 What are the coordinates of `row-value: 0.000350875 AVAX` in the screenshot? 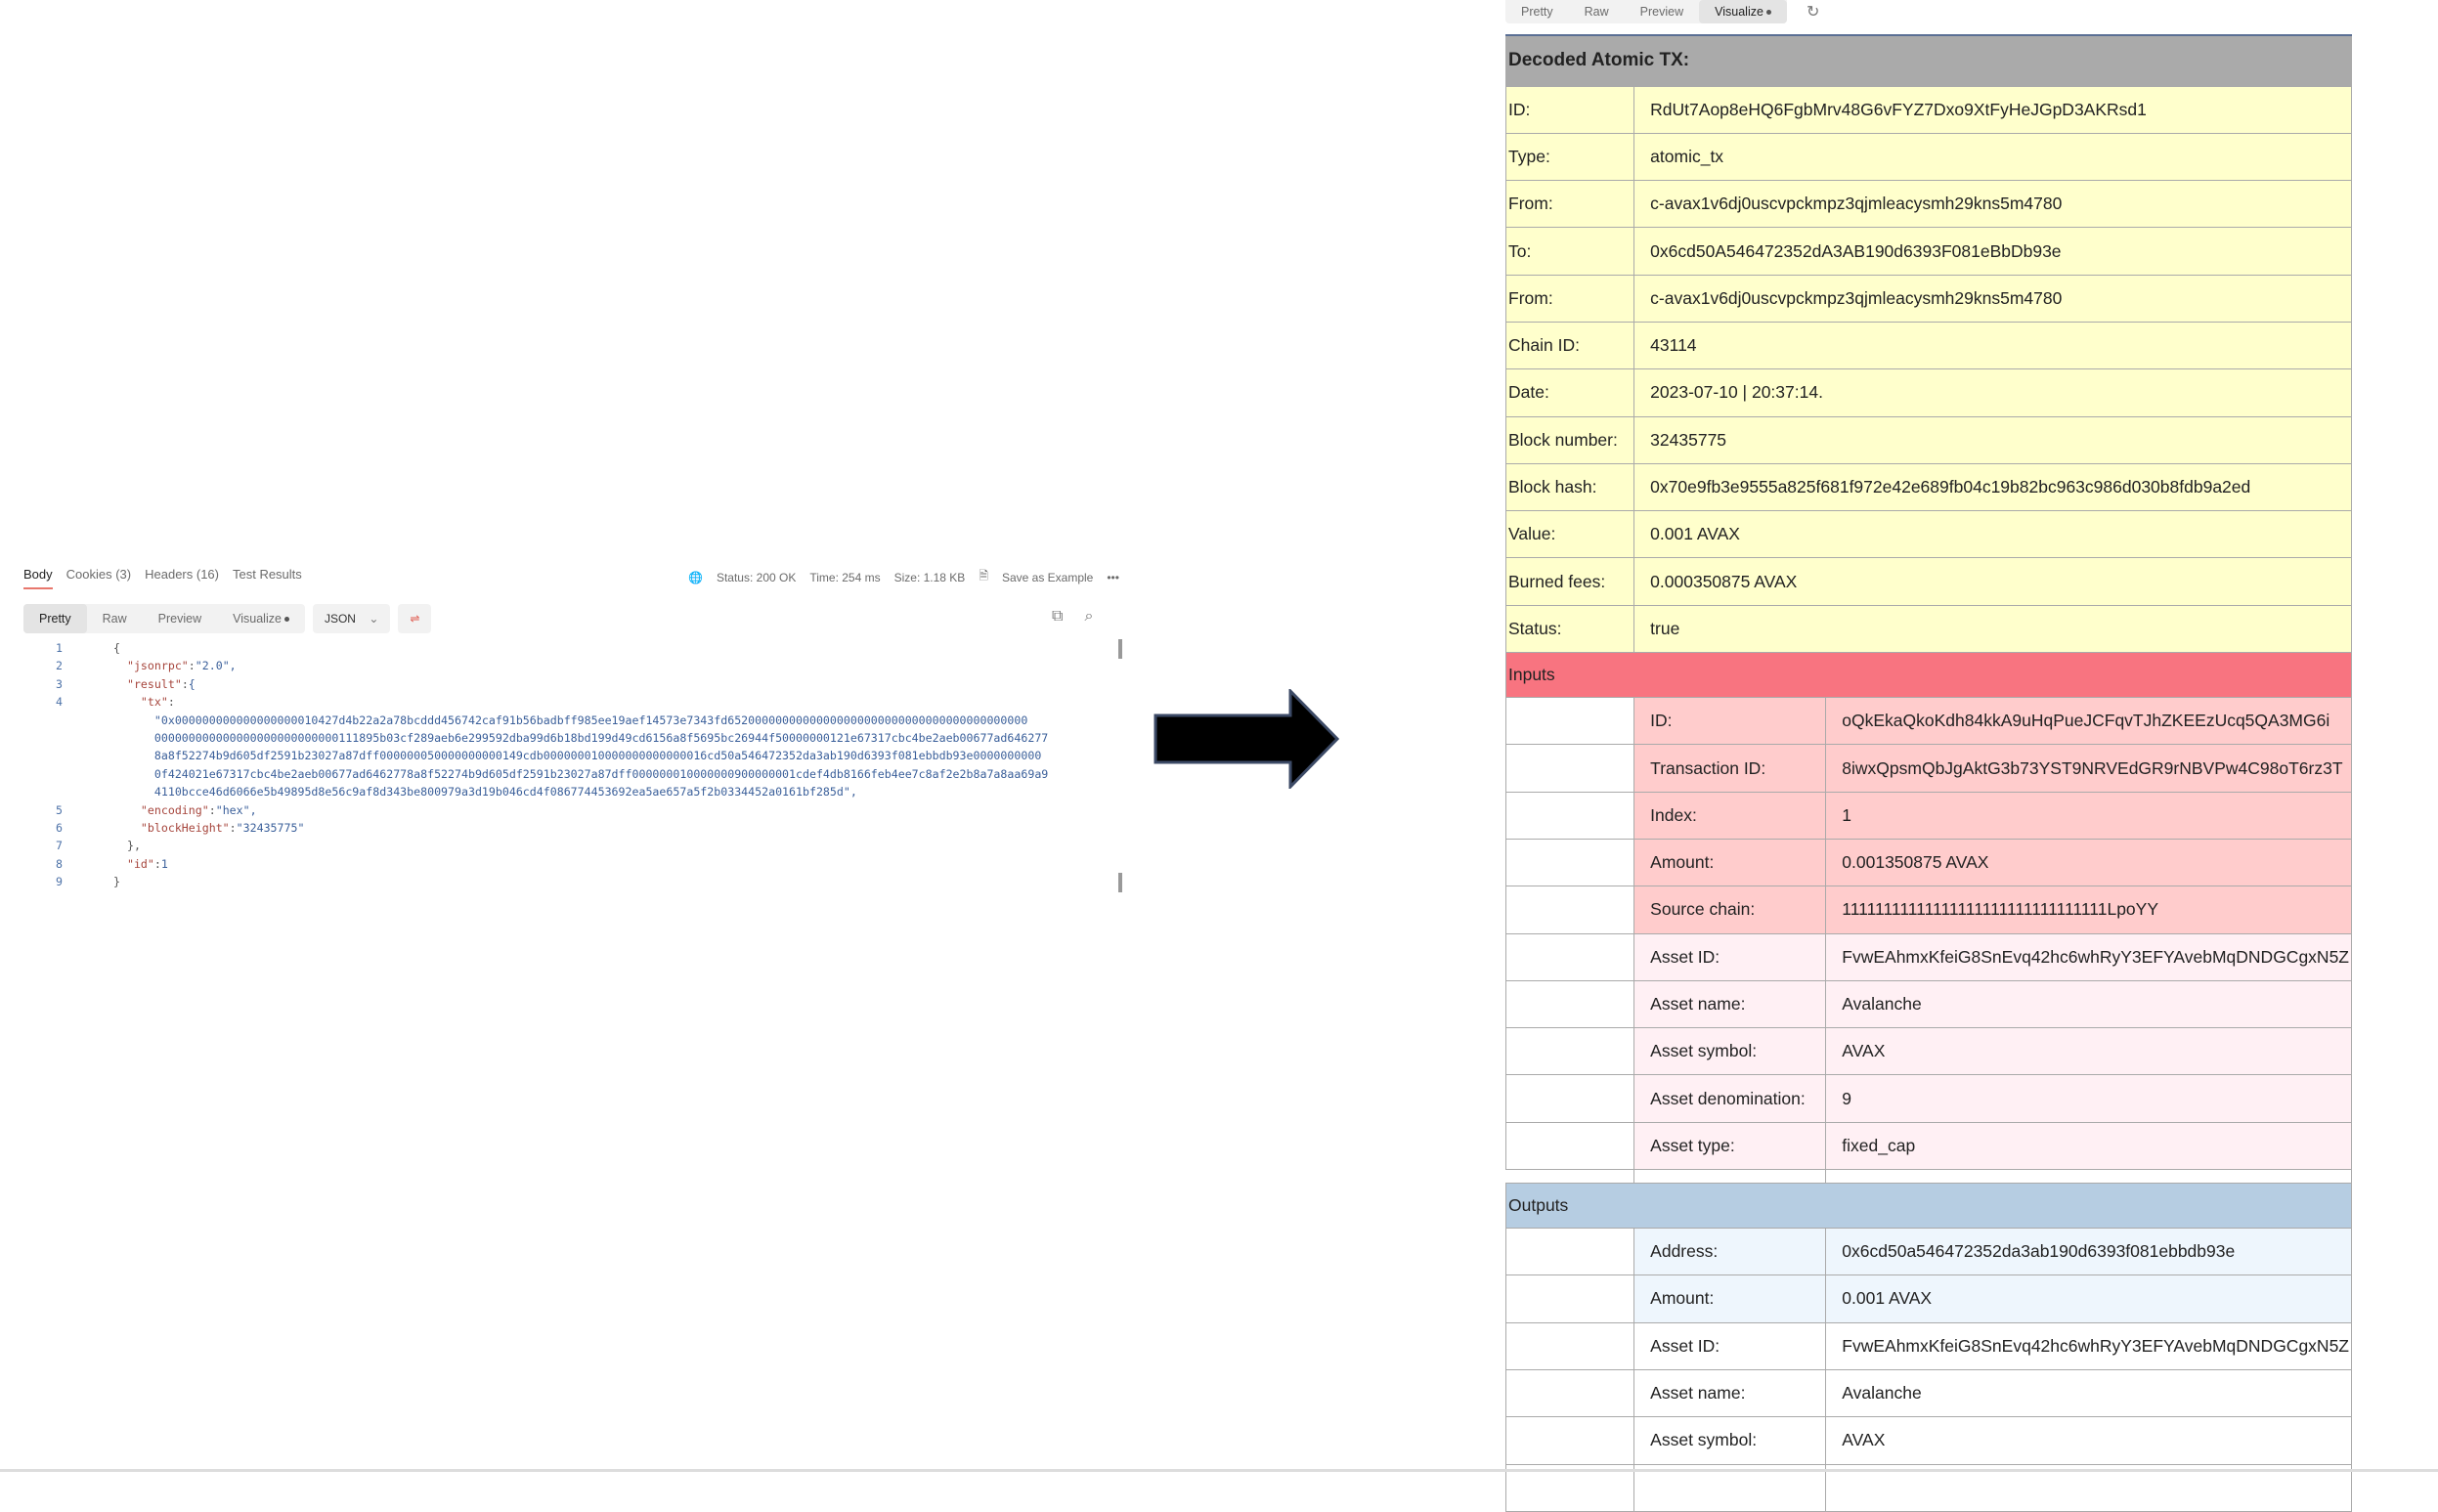 It's located at (1992, 581).